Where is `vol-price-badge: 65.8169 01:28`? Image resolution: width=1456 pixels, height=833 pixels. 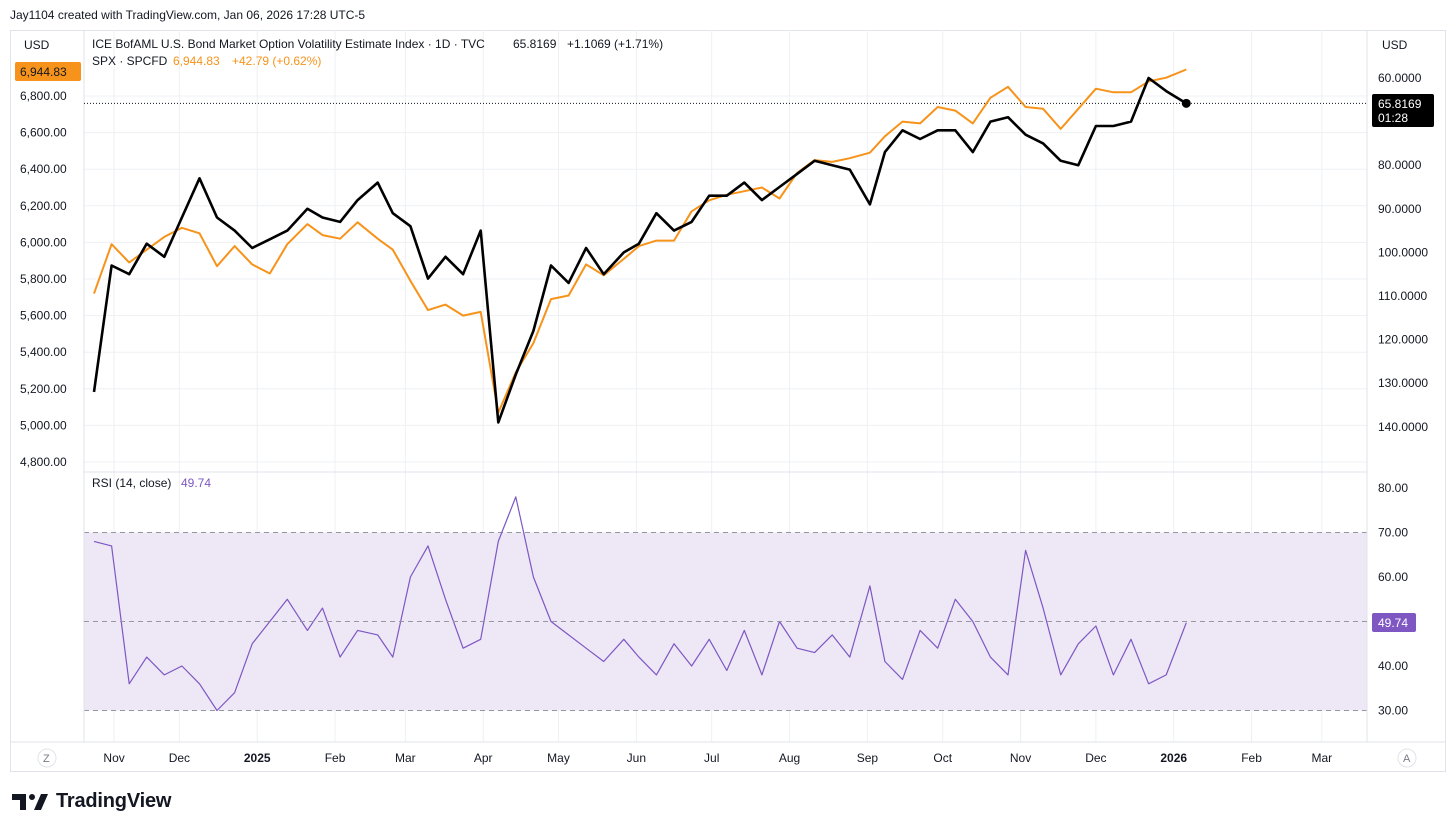 vol-price-badge: 65.8169 01:28 is located at coordinates (1403, 110).